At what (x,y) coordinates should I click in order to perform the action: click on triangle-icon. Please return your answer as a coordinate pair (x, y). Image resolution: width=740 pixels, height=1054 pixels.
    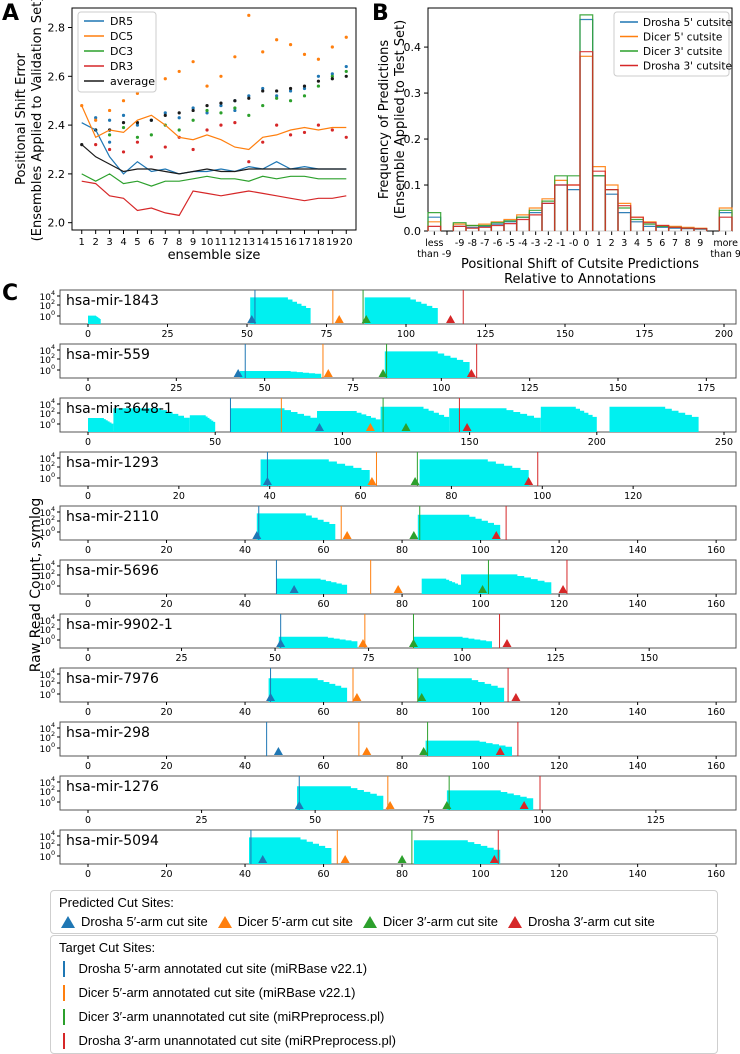
    Looking at the image, I should click on (224, 921).